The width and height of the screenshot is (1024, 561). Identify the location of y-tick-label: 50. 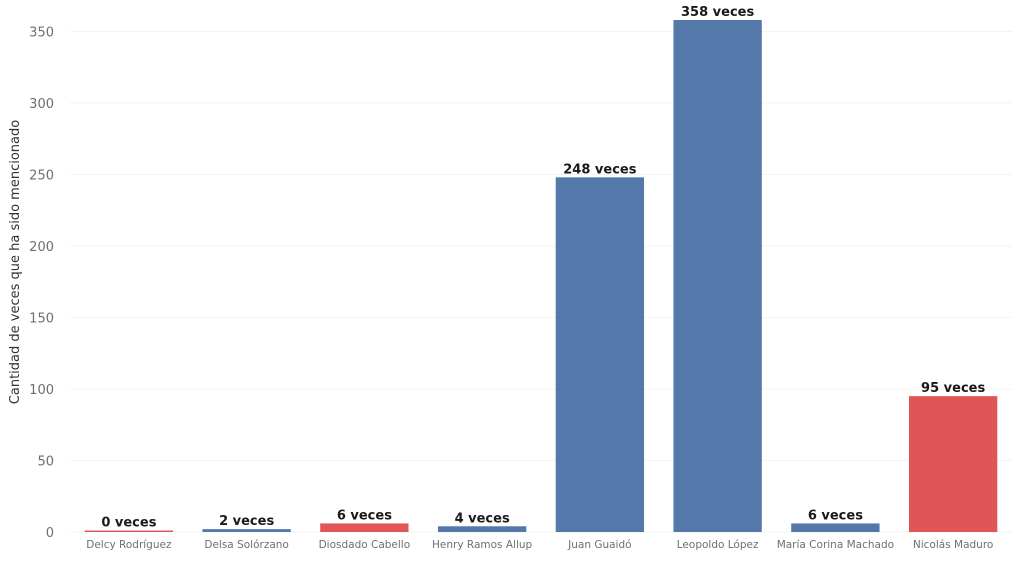
(45, 461).